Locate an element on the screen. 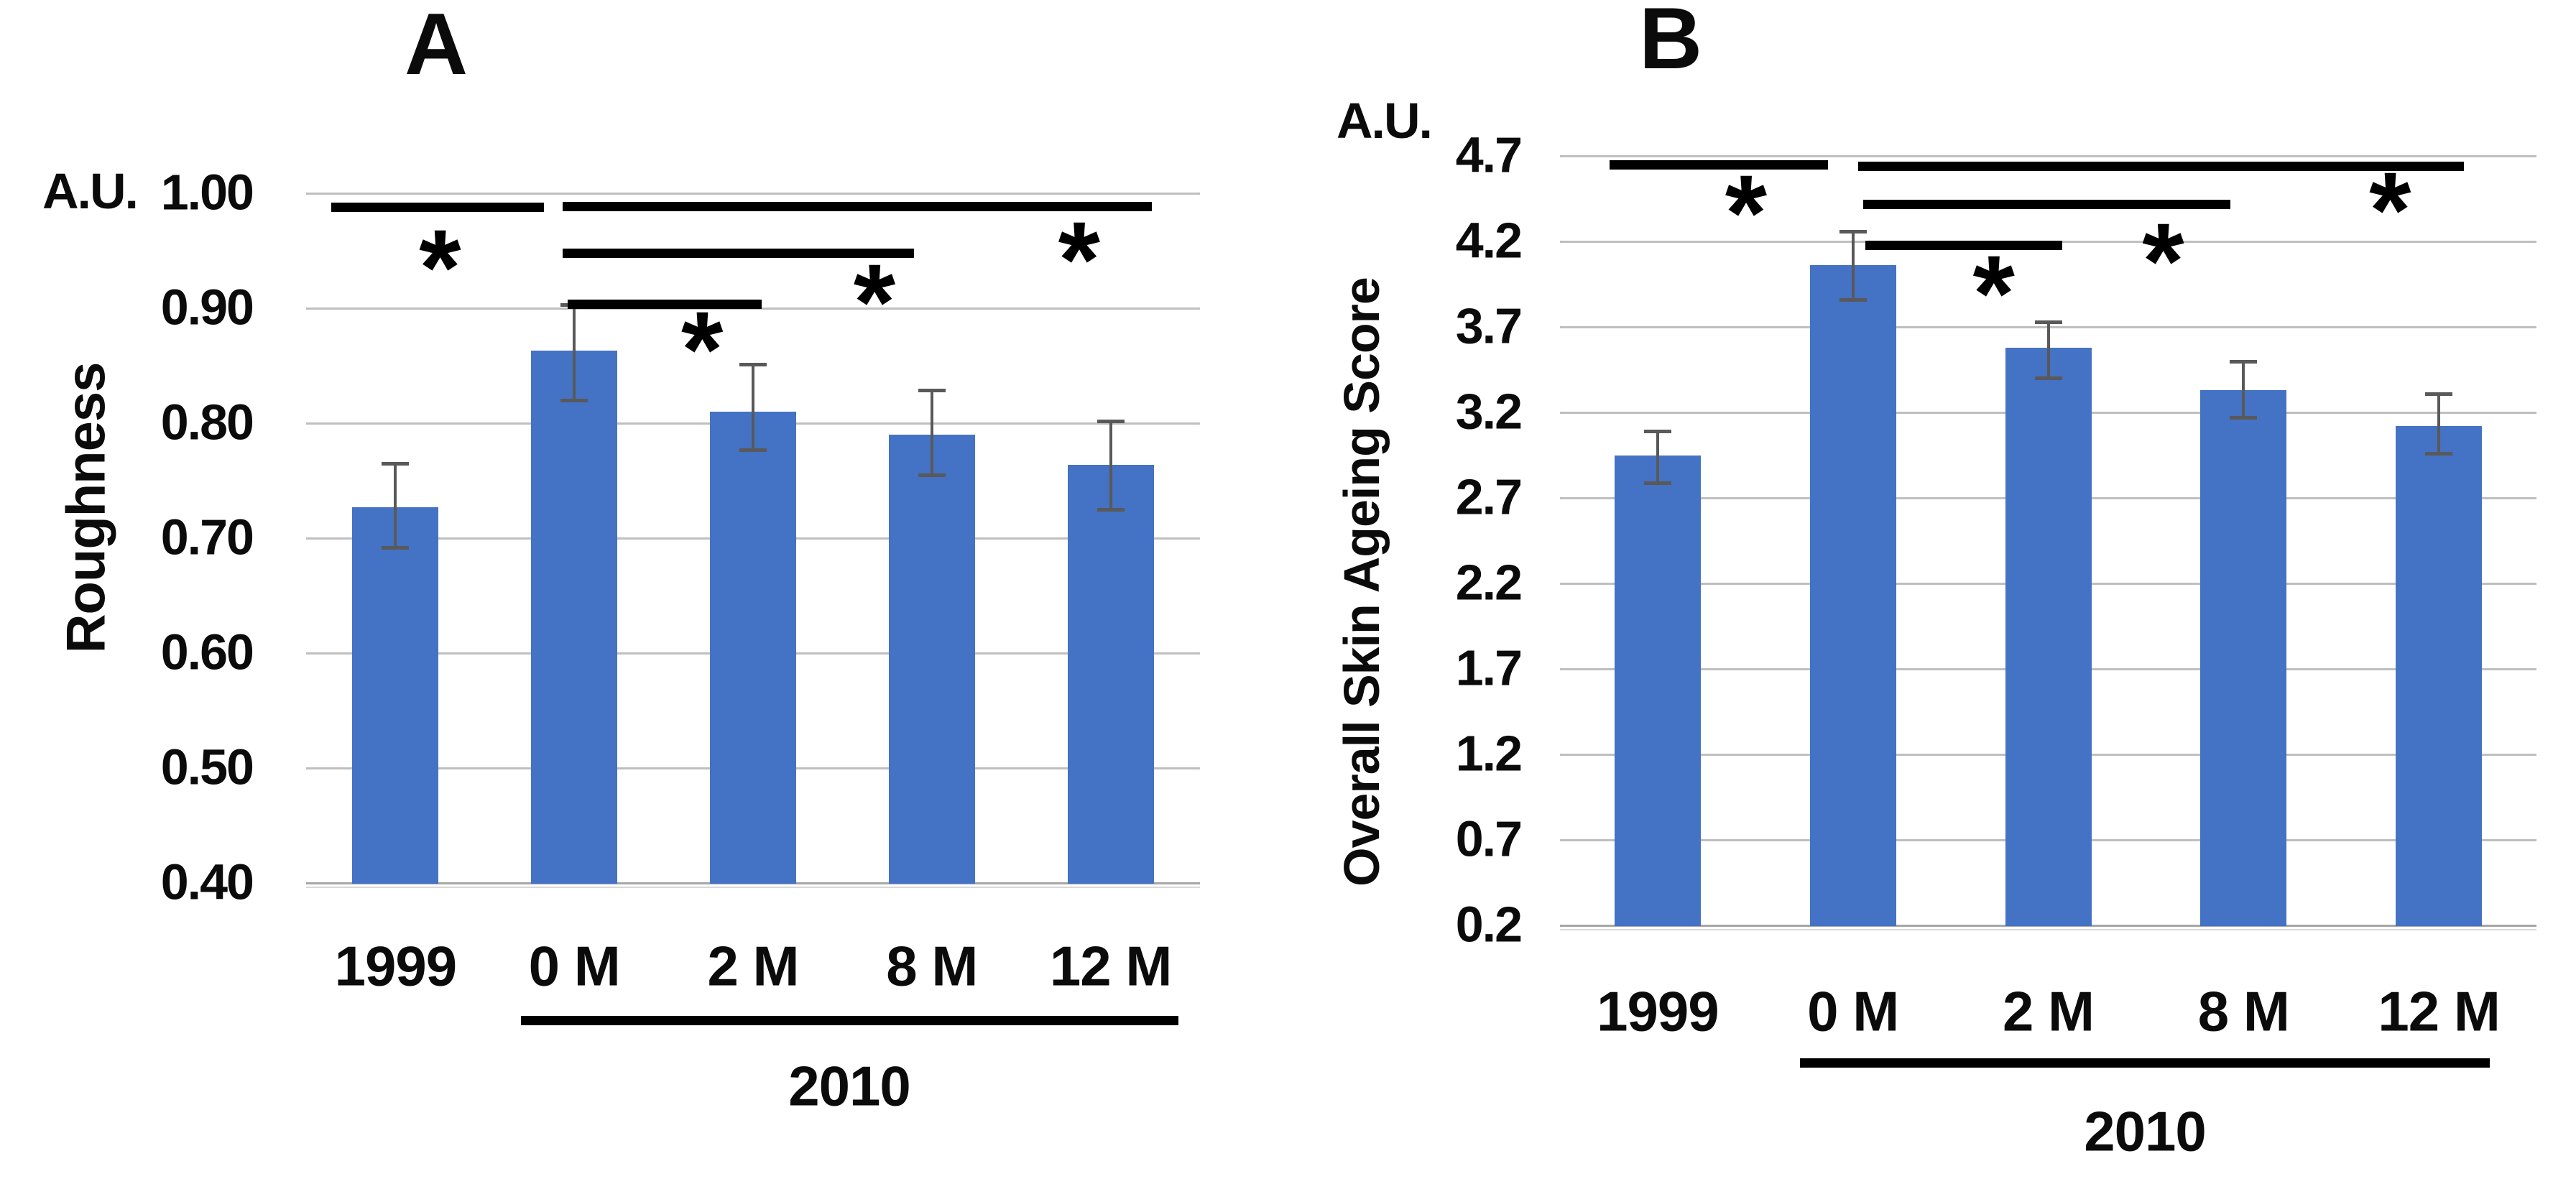  y-tick-label: 0.90 is located at coordinates (207, 307).